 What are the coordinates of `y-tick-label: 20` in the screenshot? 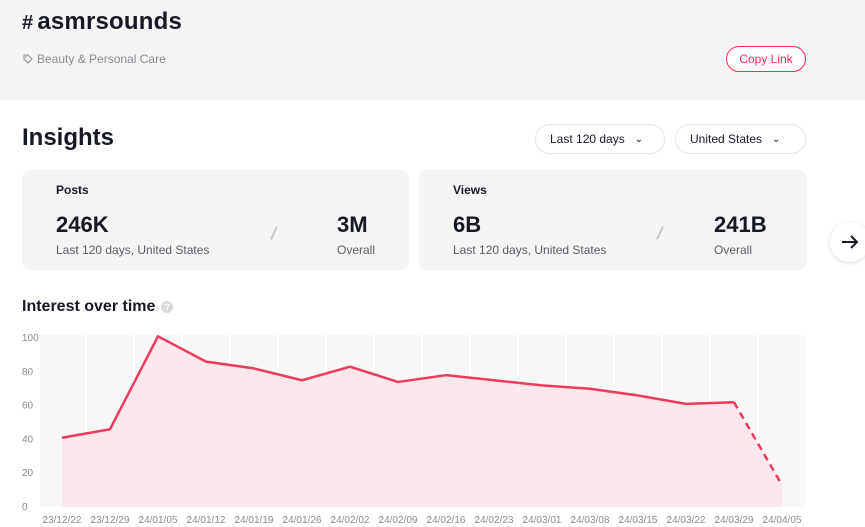 It's located at (28, 473).